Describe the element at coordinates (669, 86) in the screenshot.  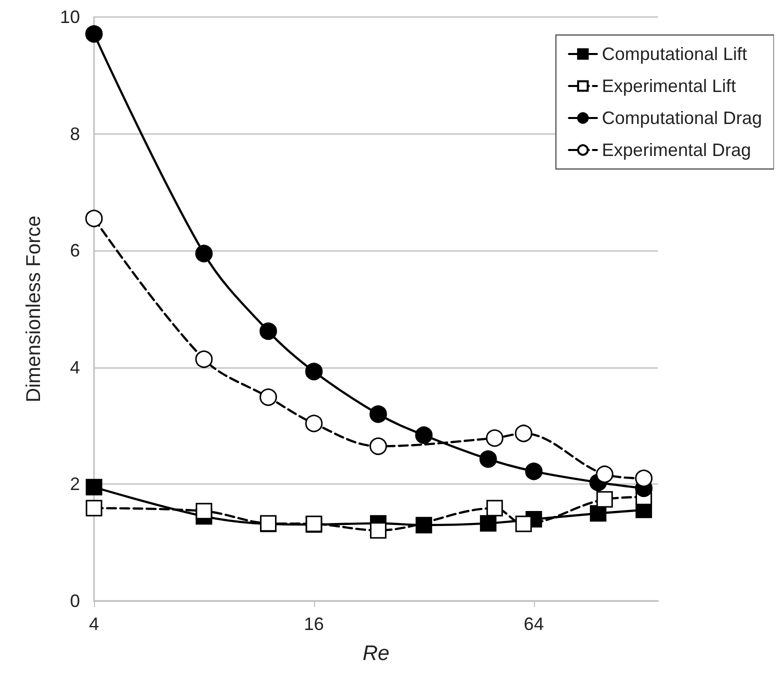
I see `legend-label: Experimental Lift` at that location.